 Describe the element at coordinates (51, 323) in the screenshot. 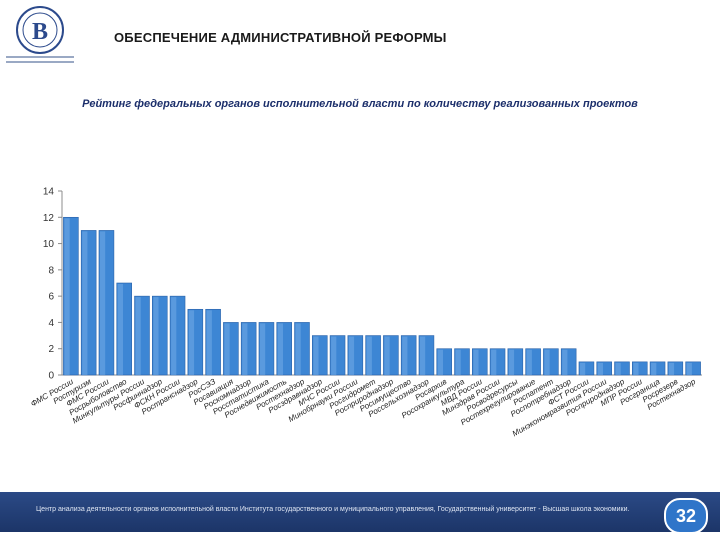

I see `y-tick-label: 4` at that location.